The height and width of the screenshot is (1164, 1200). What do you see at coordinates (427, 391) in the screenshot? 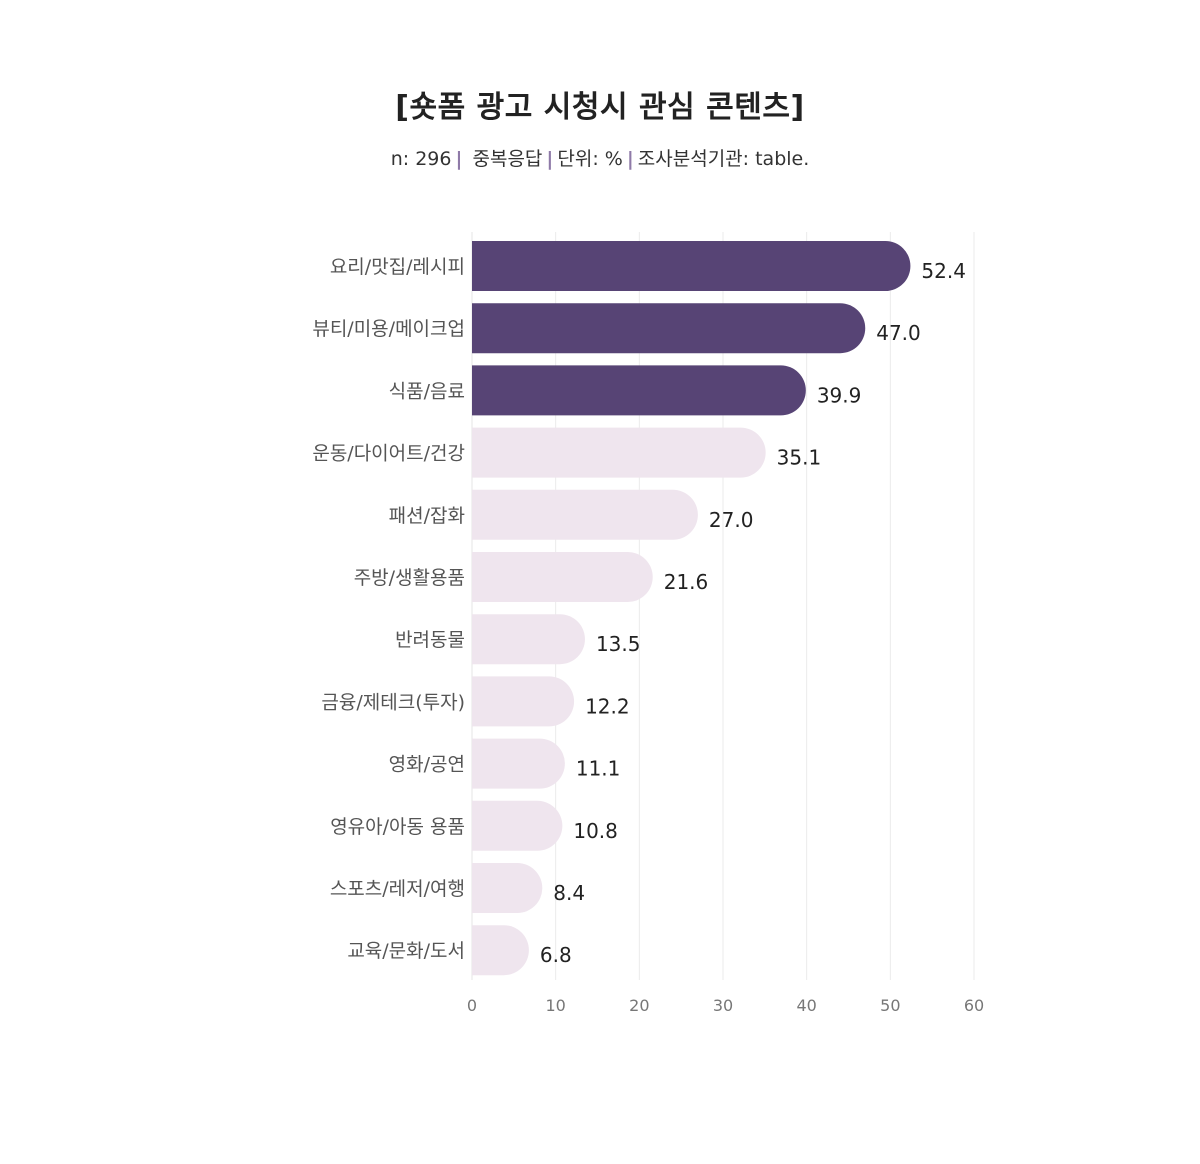
I see `category-label: 식품/음료` at bounding box center [427, 391].